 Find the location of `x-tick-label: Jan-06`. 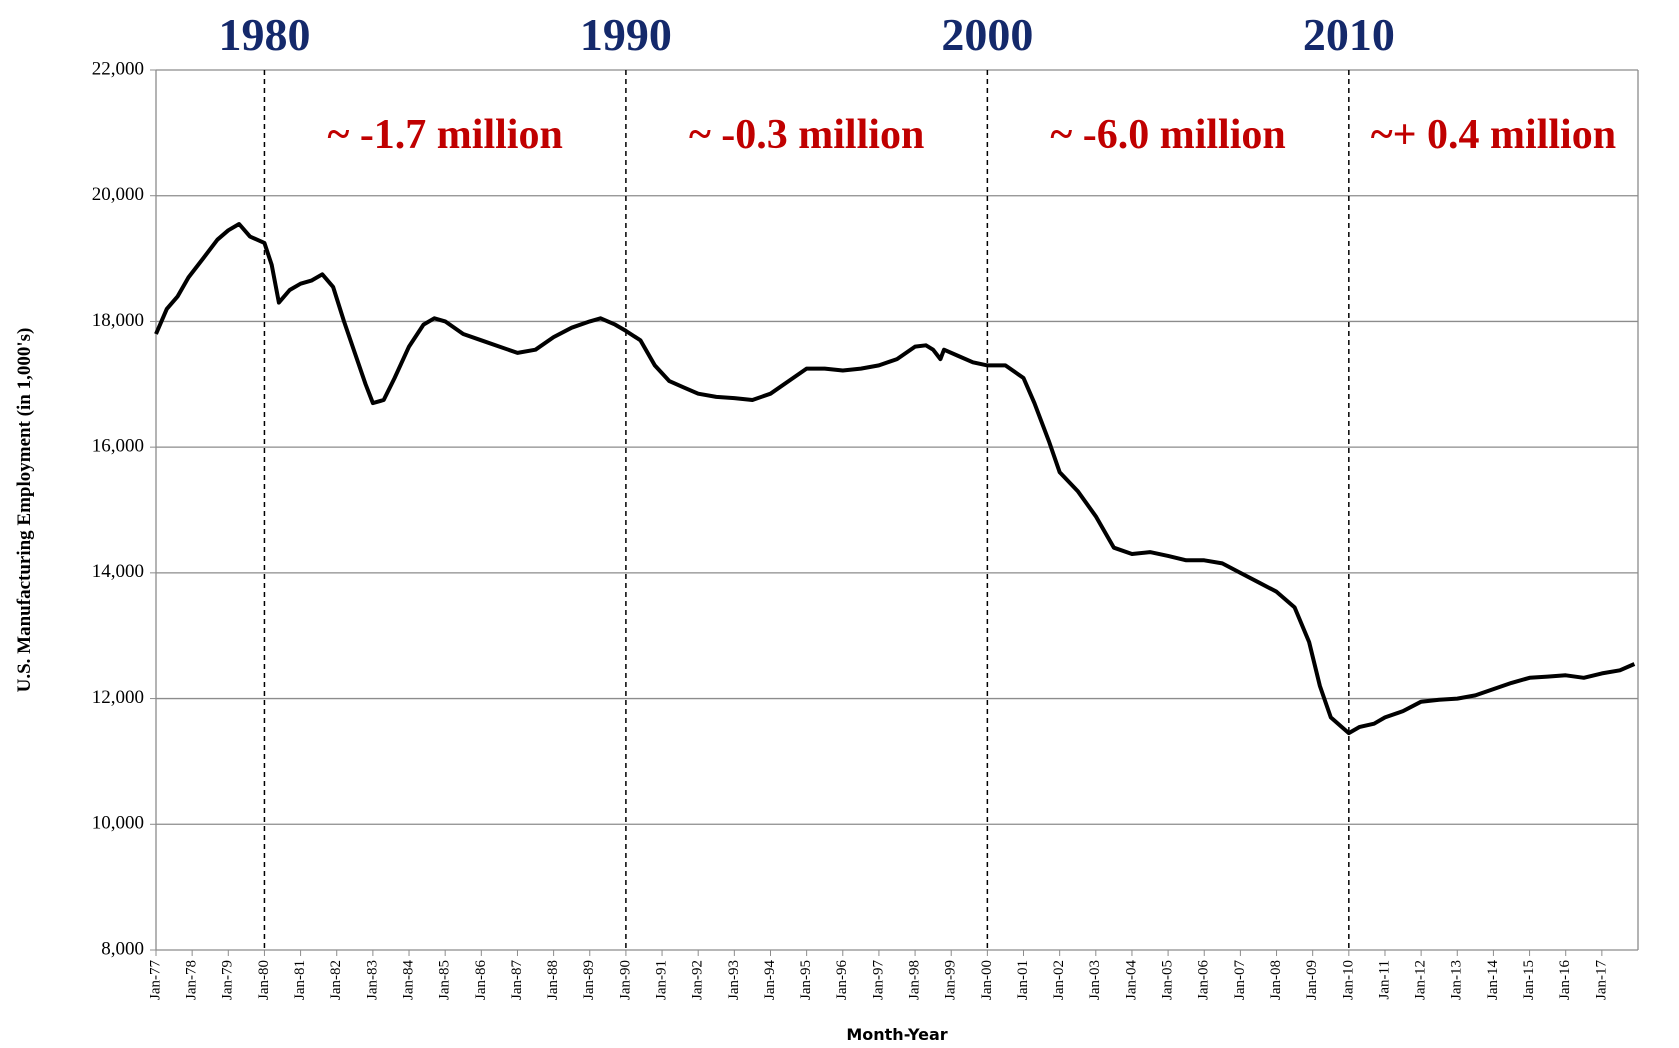

x-tick-label: Jan-06 is located at coordinates (1204, 980).